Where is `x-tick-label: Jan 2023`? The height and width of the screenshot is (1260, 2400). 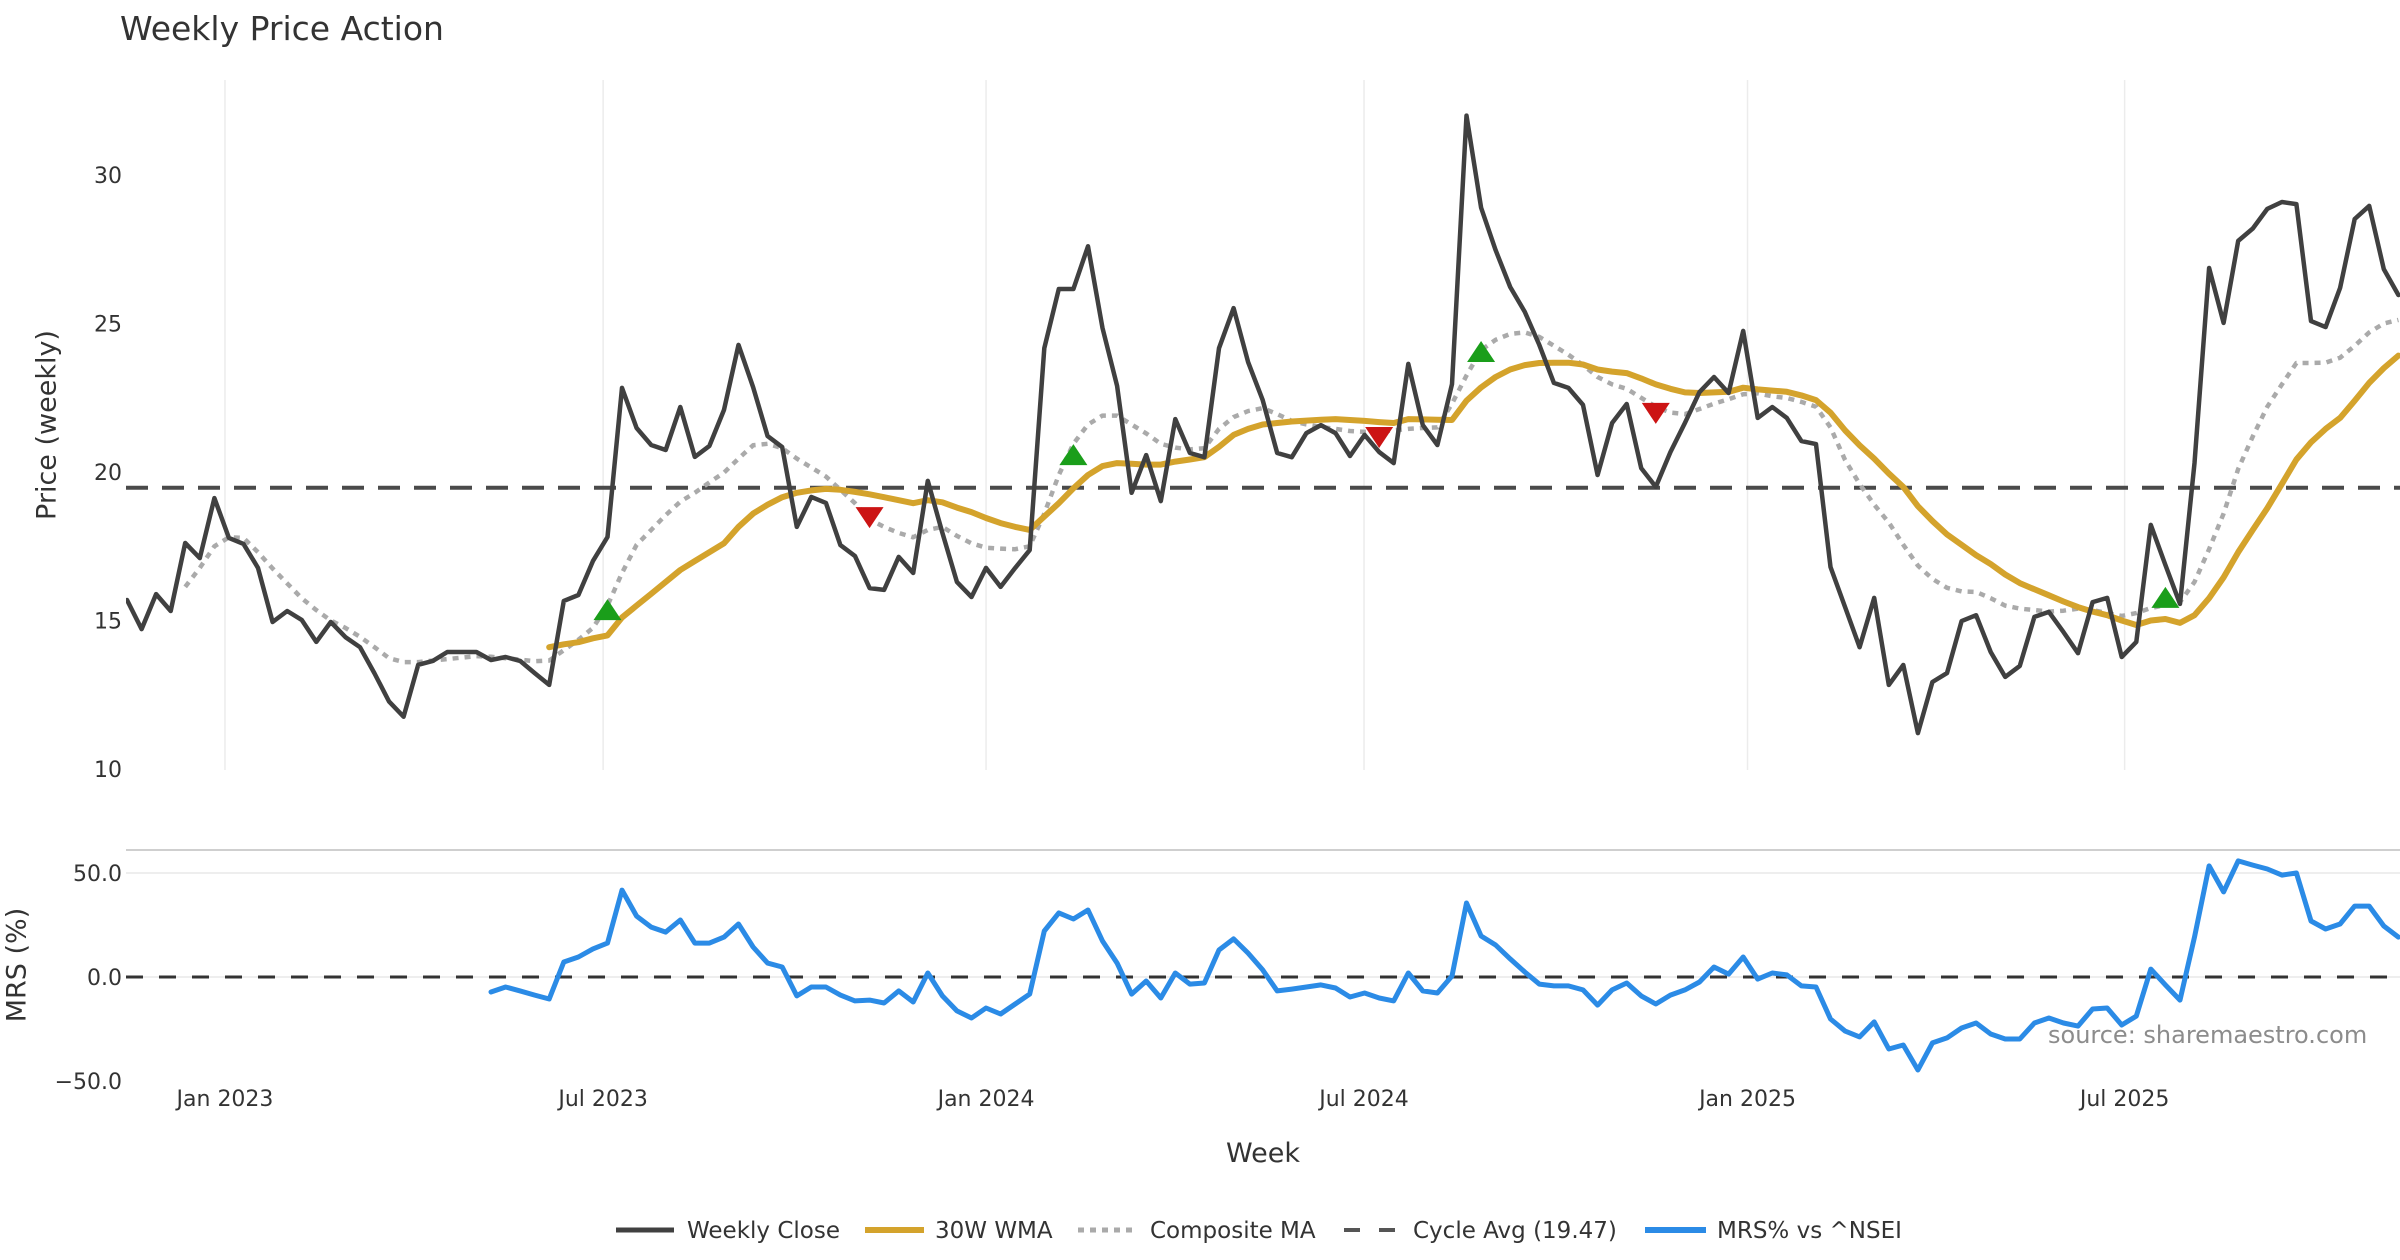 x-tick-label: Jan 2023 is located at coordinates (224, 1099).